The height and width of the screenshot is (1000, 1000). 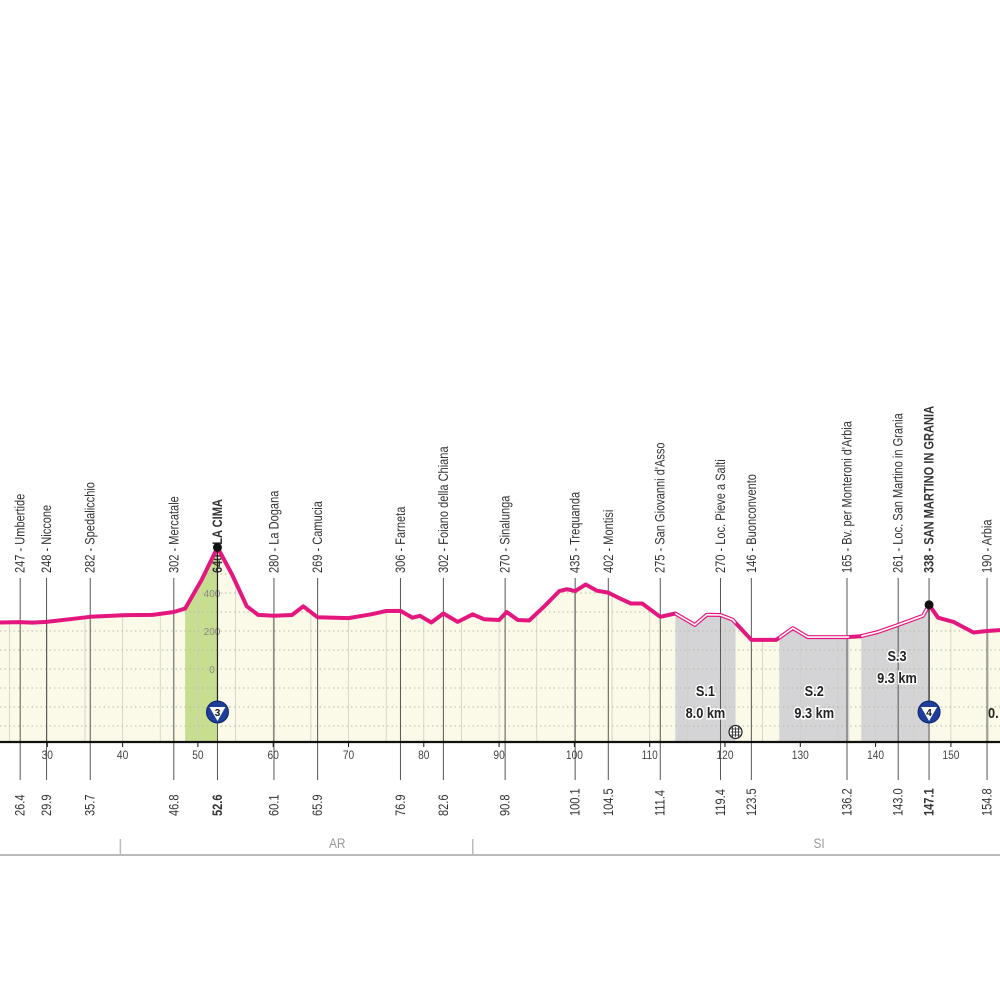 I want to click on waypoint-km-label: 104.5, so click(x=608, y=802).